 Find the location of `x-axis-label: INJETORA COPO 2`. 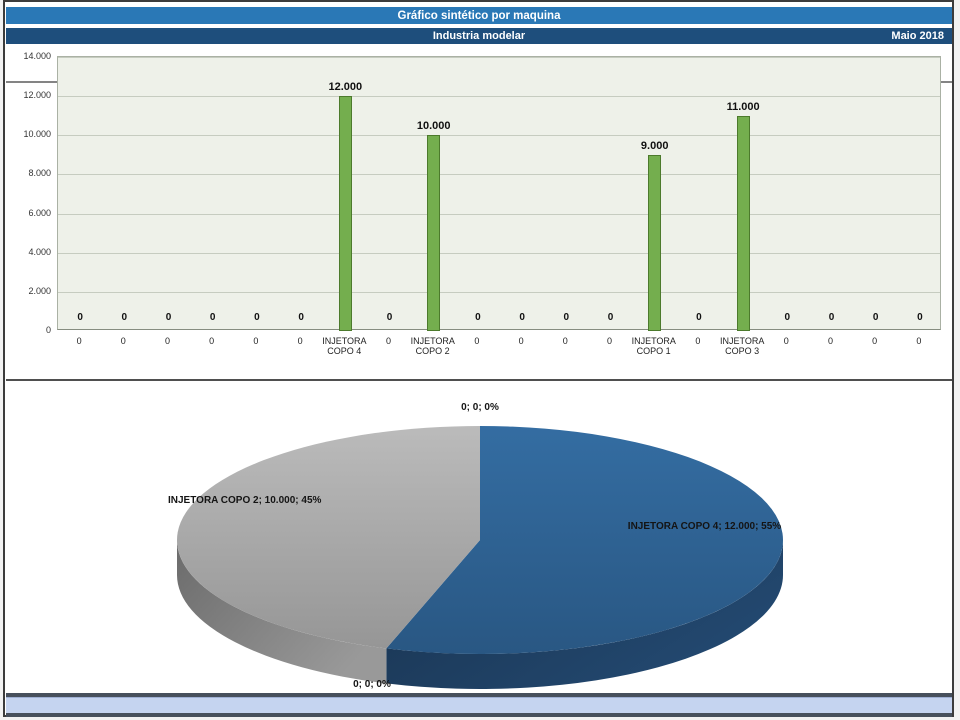

x-axis-label: INJETORA COPO 2 is located at coordinates (432, 346).